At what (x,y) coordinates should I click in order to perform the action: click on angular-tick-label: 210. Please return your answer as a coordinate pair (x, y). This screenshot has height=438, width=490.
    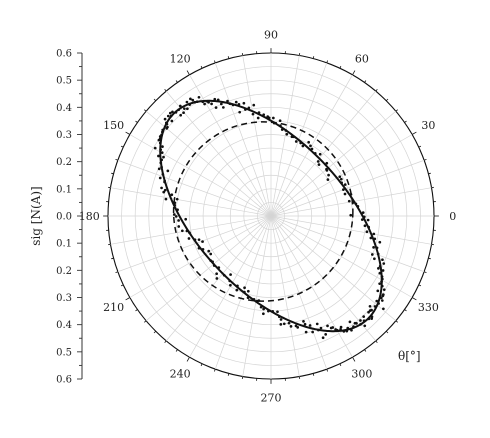
    Looking at the image, I should click on (113, 307).